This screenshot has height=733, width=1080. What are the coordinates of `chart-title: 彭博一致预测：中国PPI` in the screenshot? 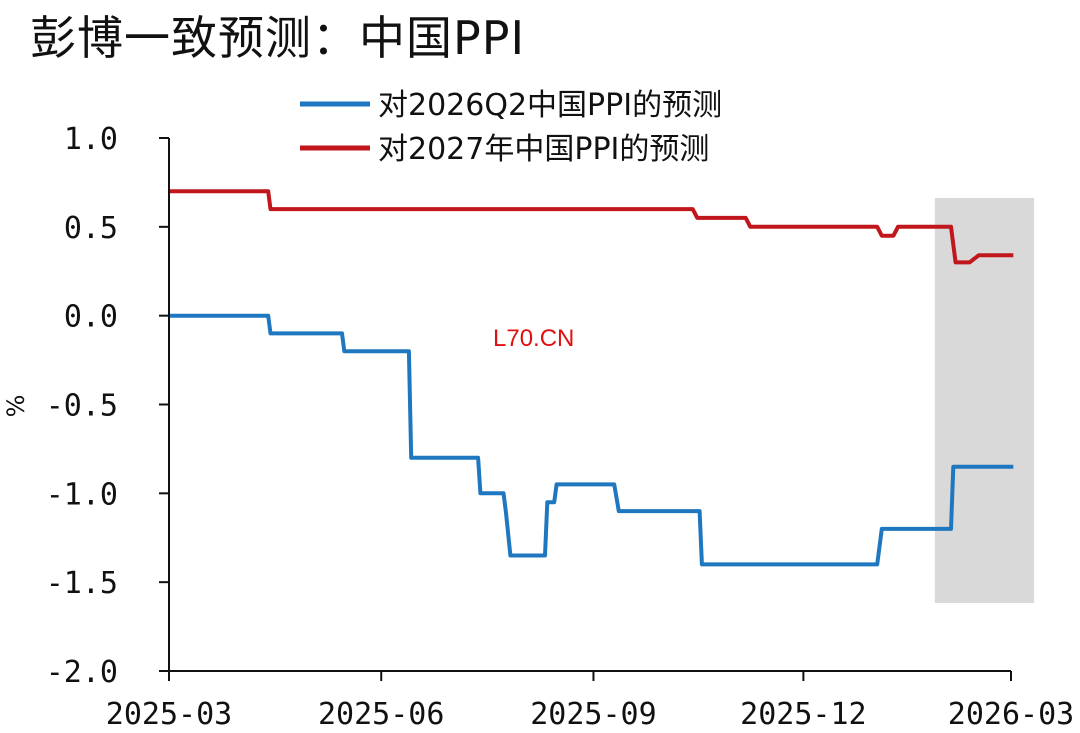 It's located at (278, 38).